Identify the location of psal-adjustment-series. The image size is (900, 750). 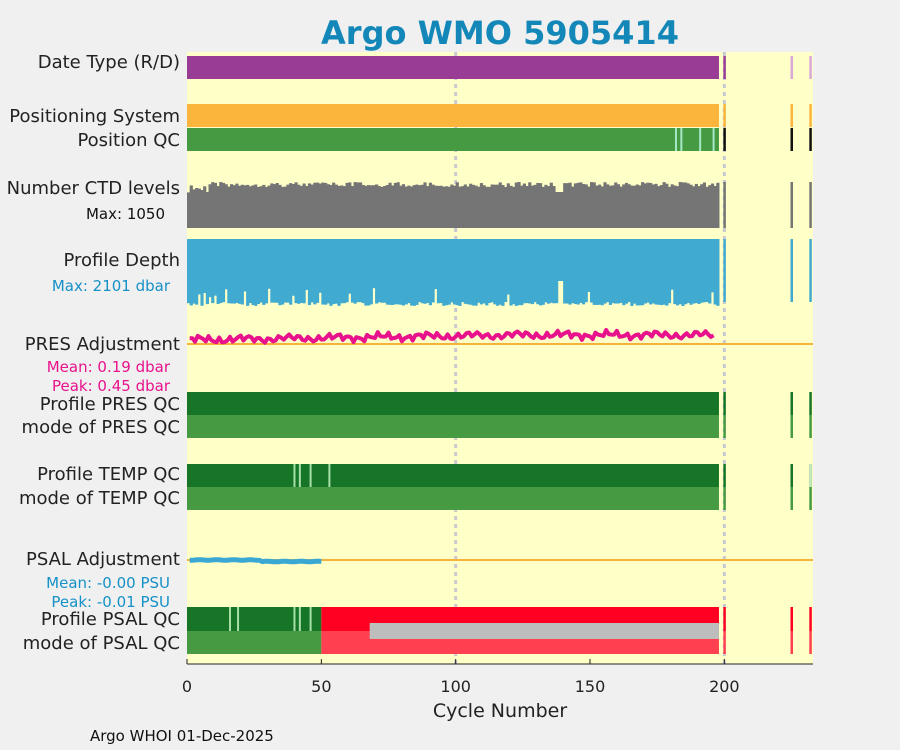
(255, 561).